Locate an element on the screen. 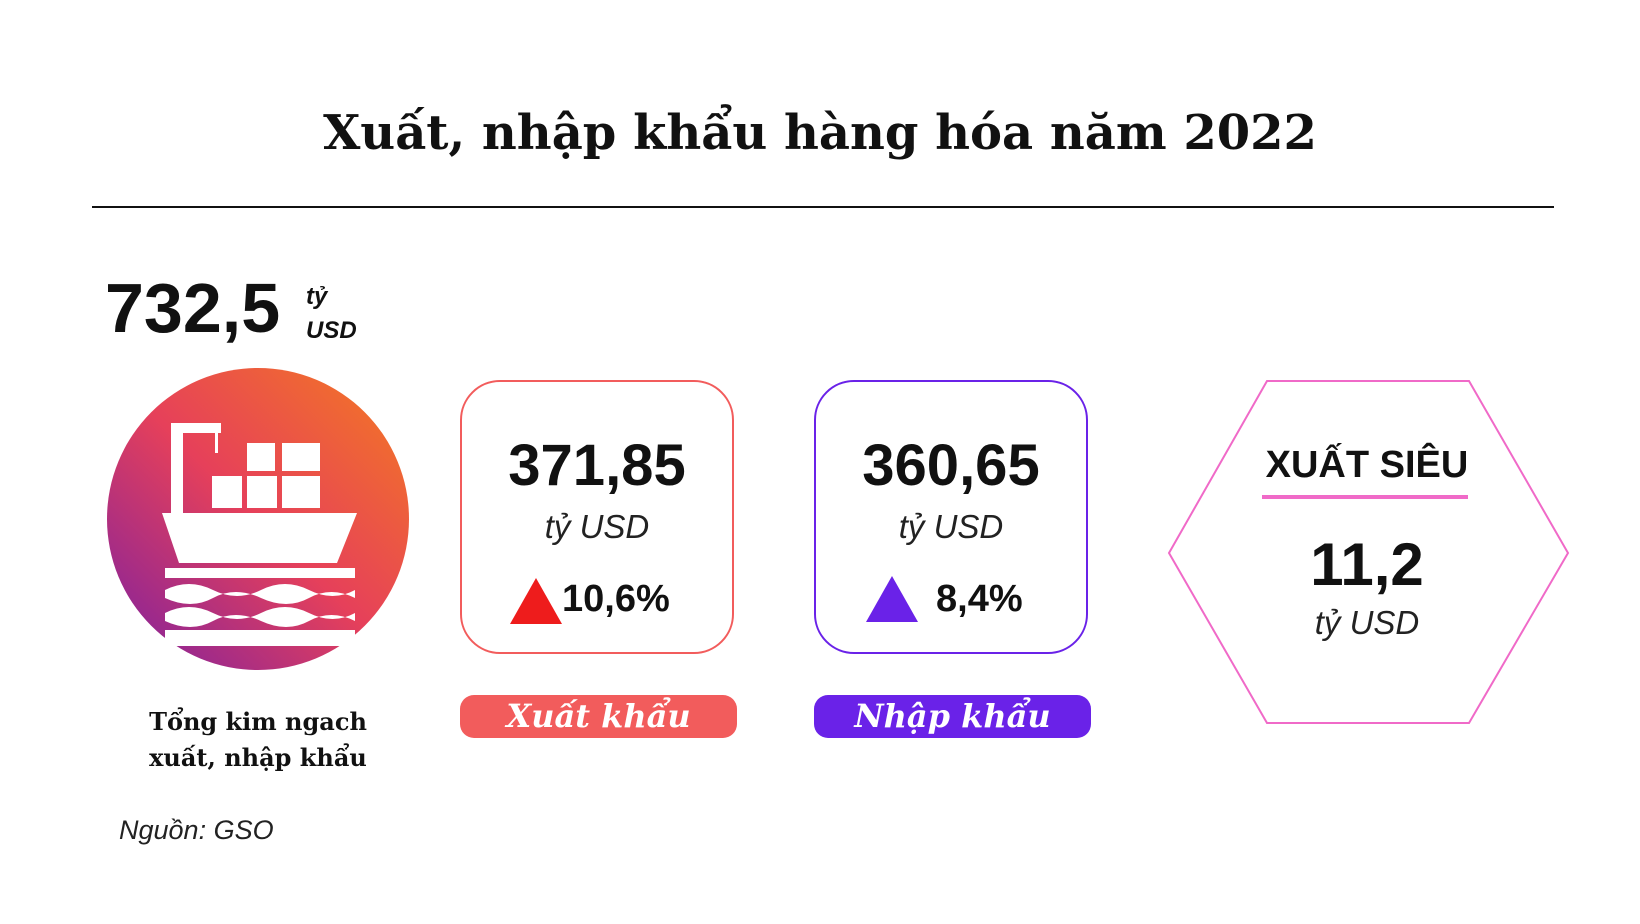 The image size is (1640, 924). import-unit: tỷ USD is located at coordinates (951, 526).